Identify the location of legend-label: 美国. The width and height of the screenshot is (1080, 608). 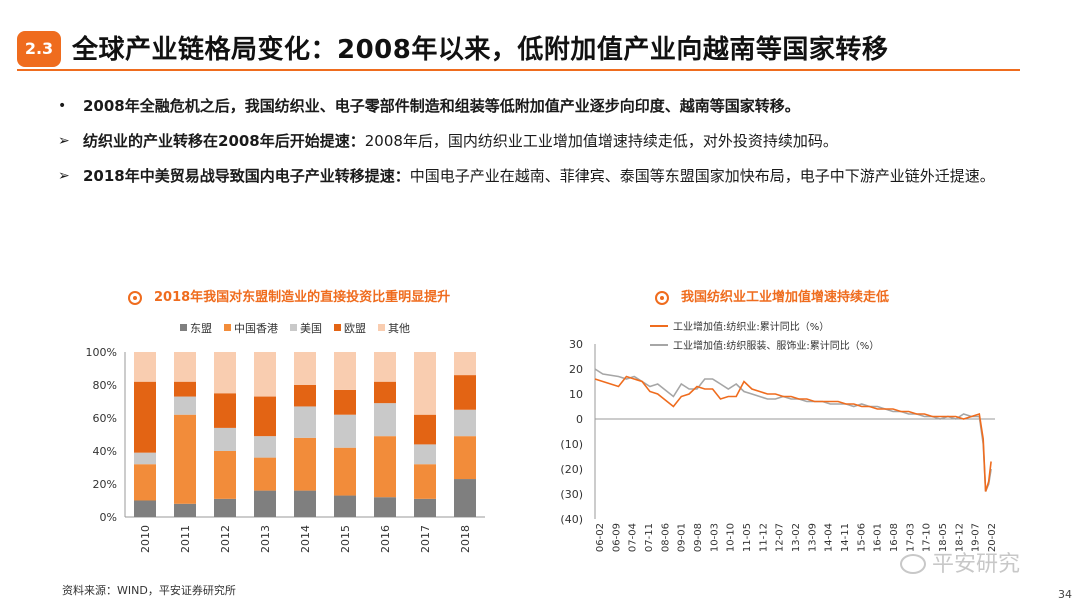
(311, 328).